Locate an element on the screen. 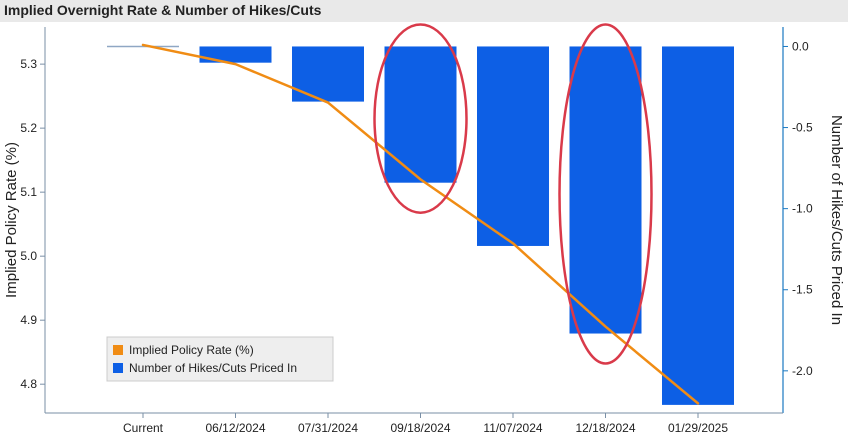 The image size is (848, 440). right-tick-label: -1.0 is located at coordinates (802, 209).